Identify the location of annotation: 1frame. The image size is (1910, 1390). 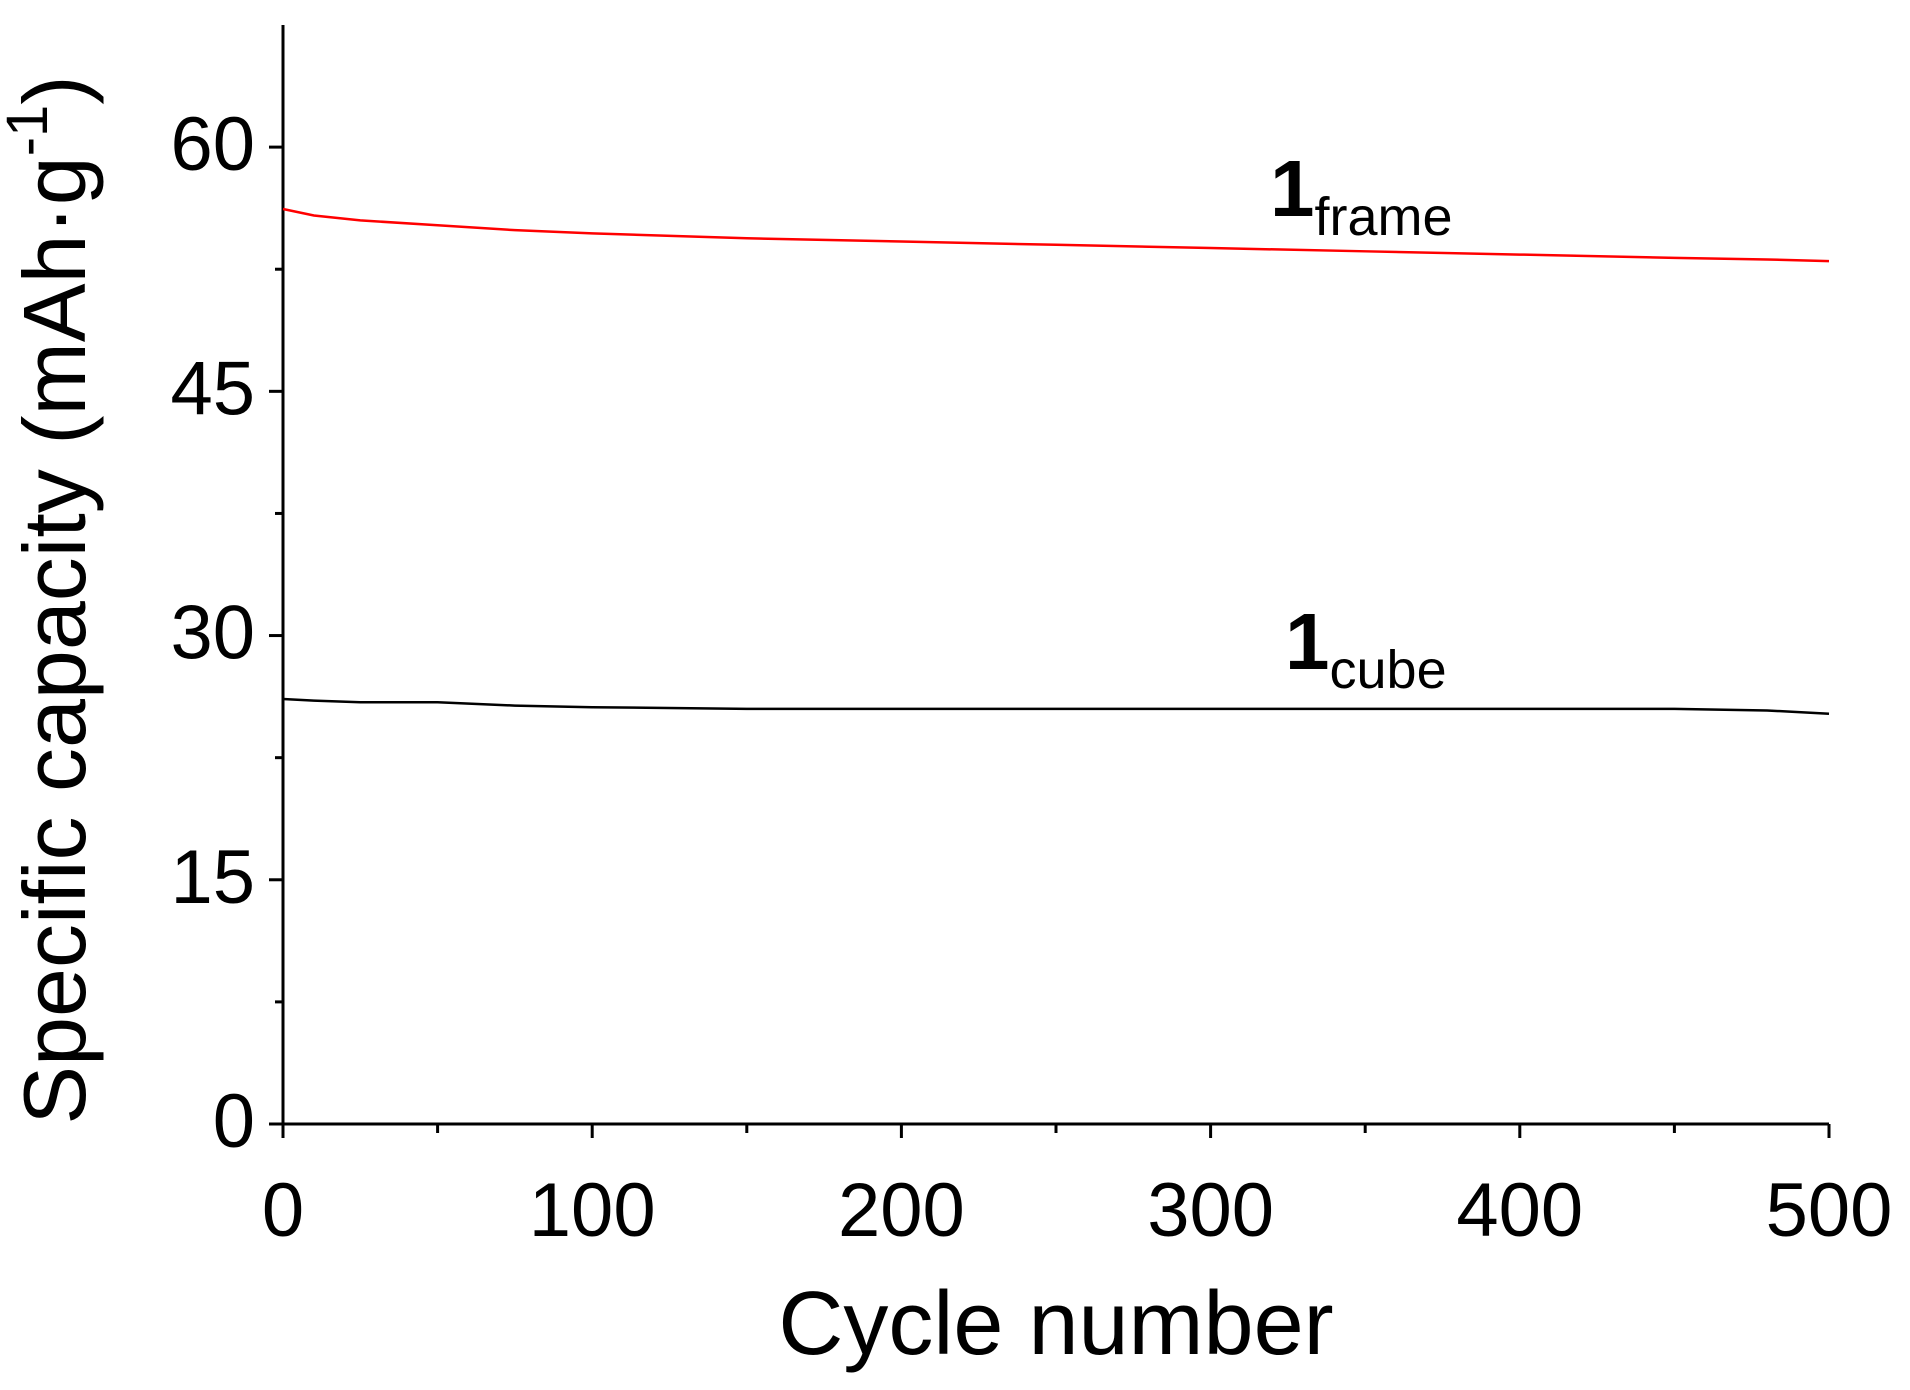
(1361, 195).